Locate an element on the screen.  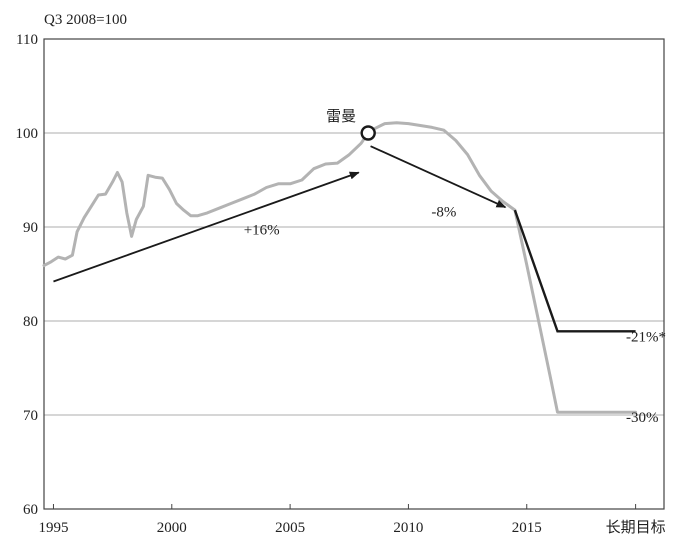
unit-label: Q3 2008=100 is located at coordinates (85, 20).